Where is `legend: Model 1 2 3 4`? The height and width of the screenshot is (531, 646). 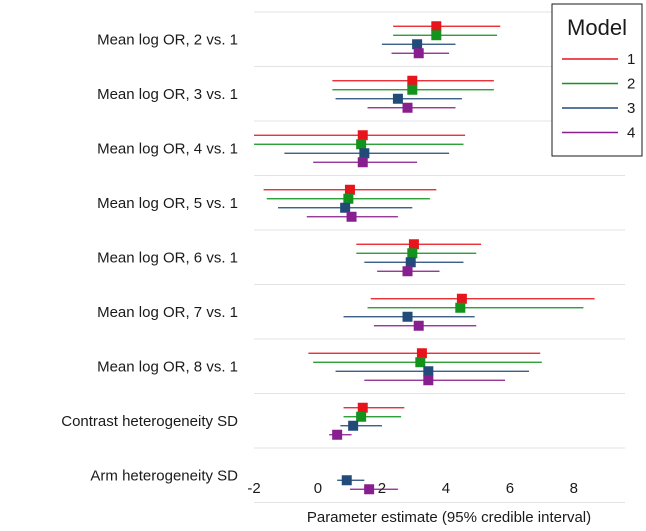 legend: Model 1 2 3 4 is located at coordinates (597, 80).